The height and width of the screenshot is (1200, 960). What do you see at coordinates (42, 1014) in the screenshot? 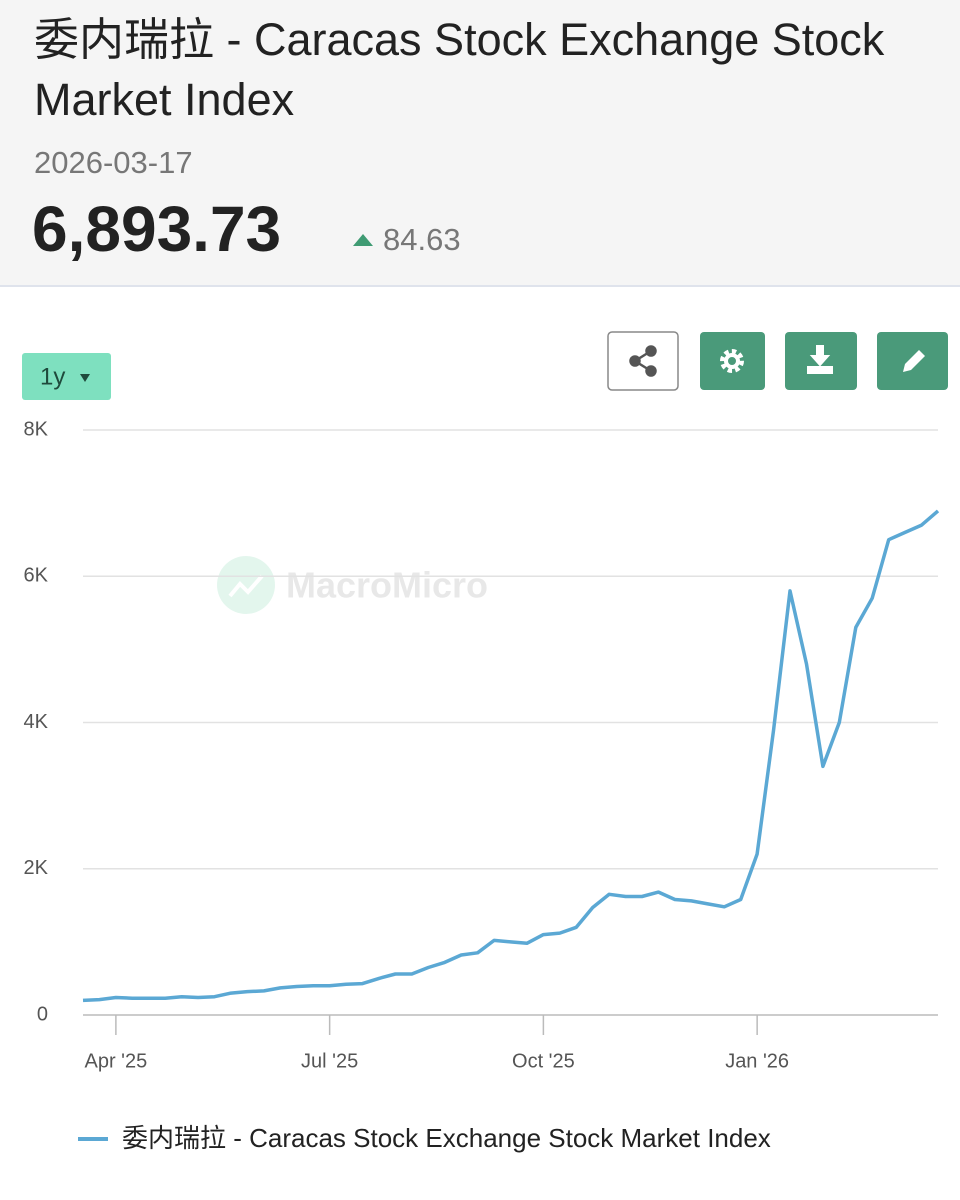
I see `y-tick-label: 0` at bounding box center [42, 1014].